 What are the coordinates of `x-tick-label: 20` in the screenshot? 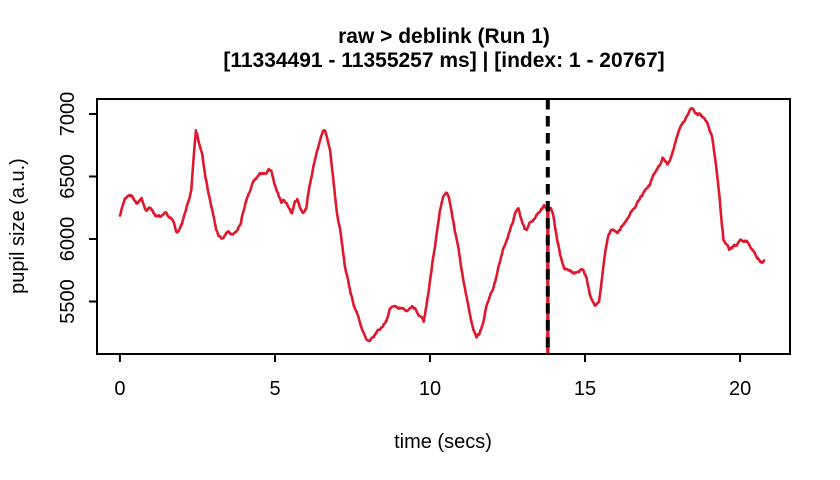 It's located at (740, 389).